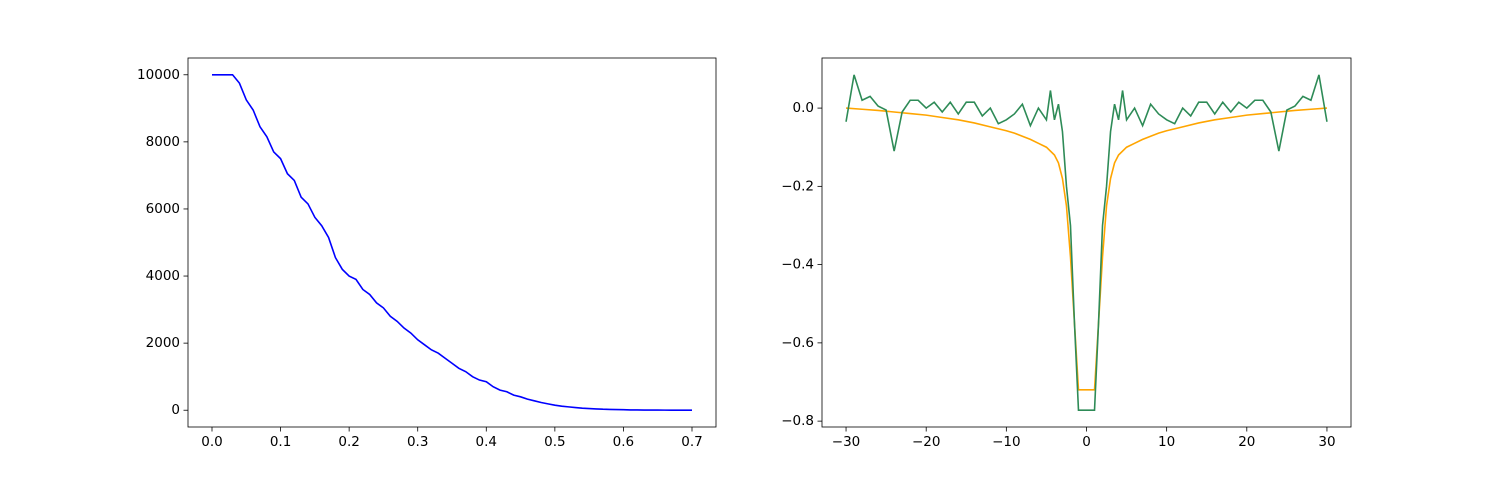 The image size is (1500, 480). I want to click on x-tick-label: −20, so click(926, 442).